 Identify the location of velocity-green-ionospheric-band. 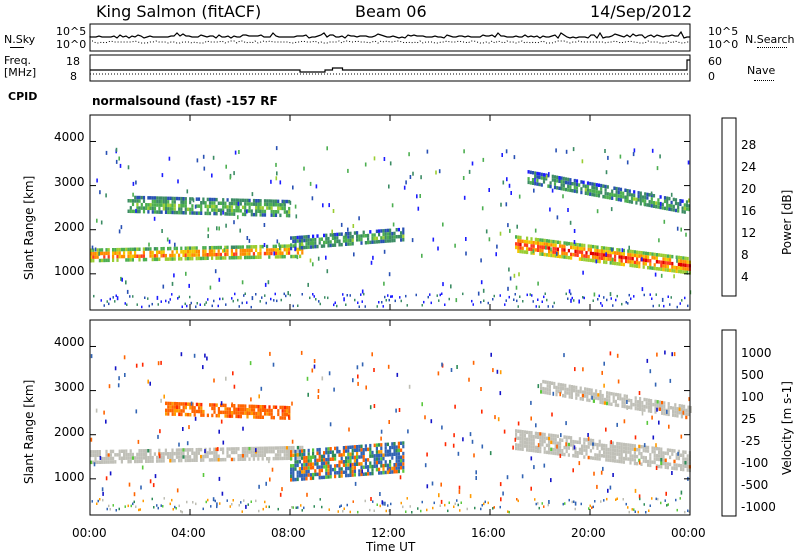
(347, 461).